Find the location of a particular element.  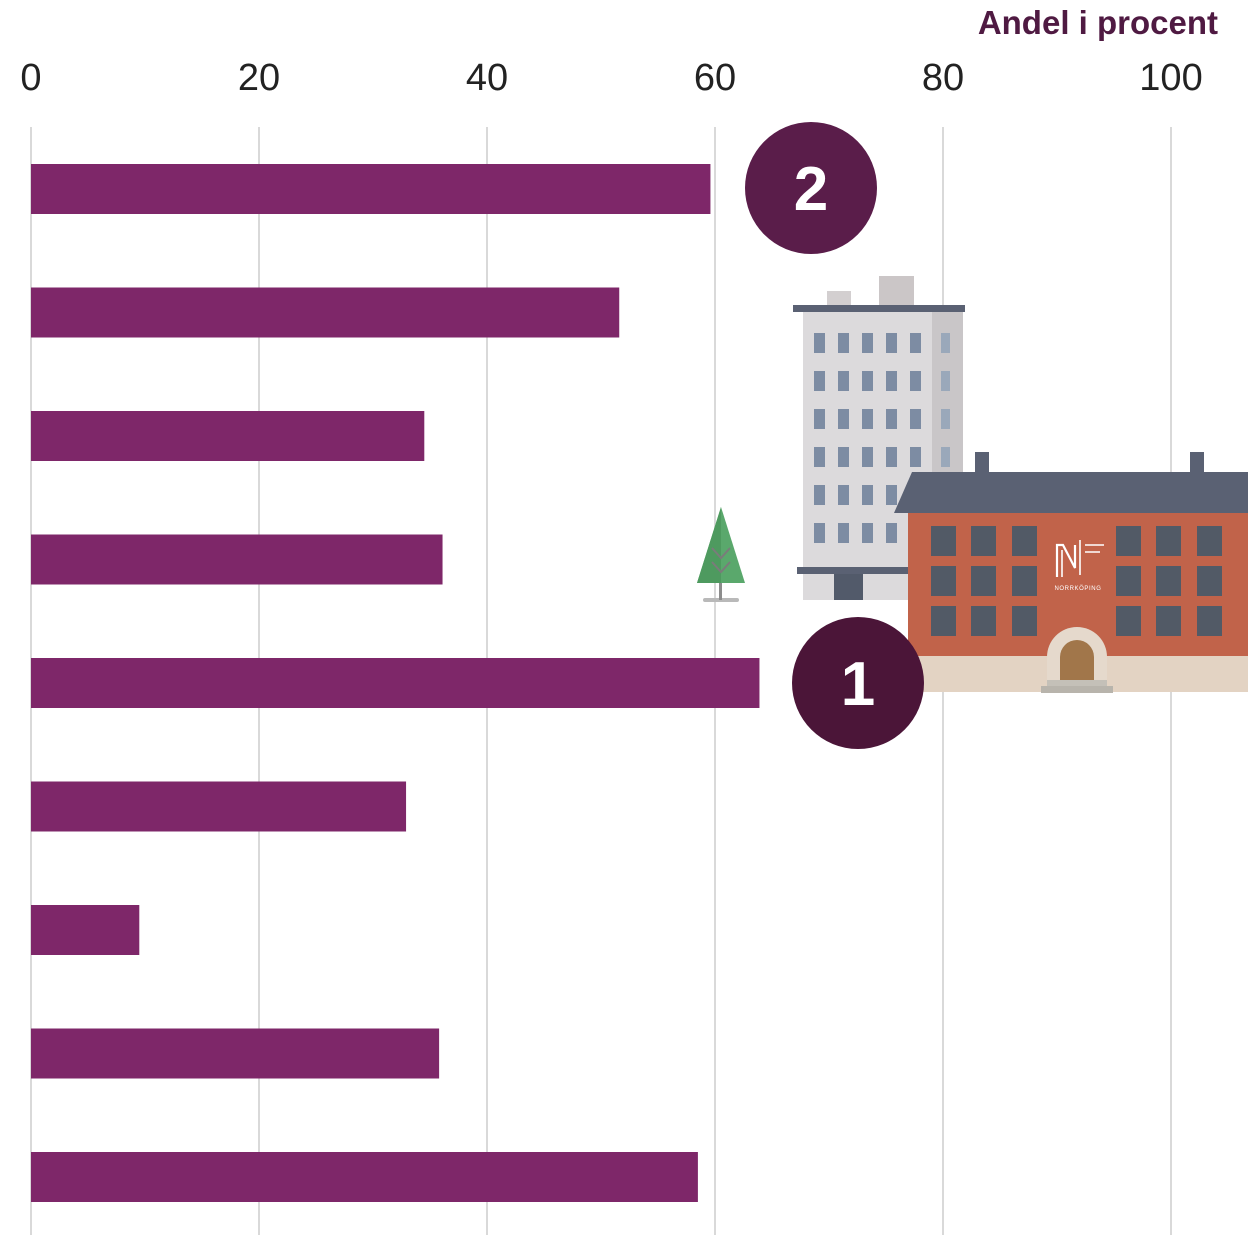

marker-1-label: 1 is located at coordinates (858, 684).